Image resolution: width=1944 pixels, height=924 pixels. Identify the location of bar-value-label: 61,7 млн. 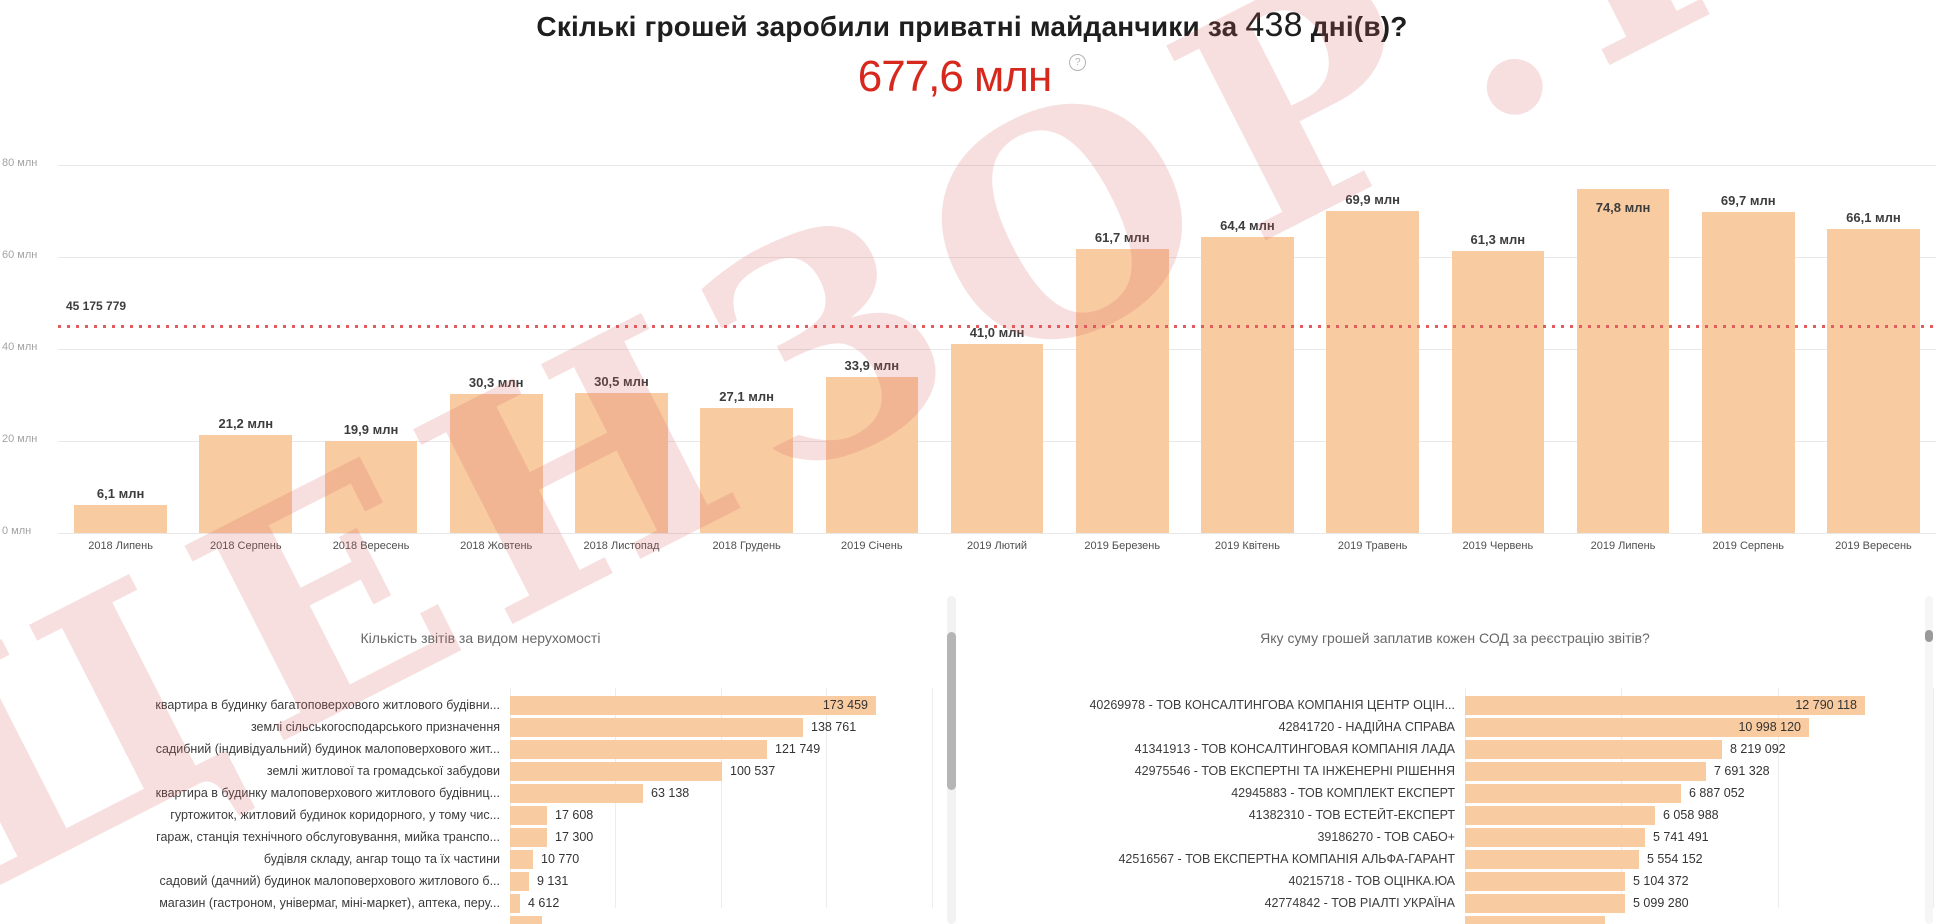
(1122, 237).